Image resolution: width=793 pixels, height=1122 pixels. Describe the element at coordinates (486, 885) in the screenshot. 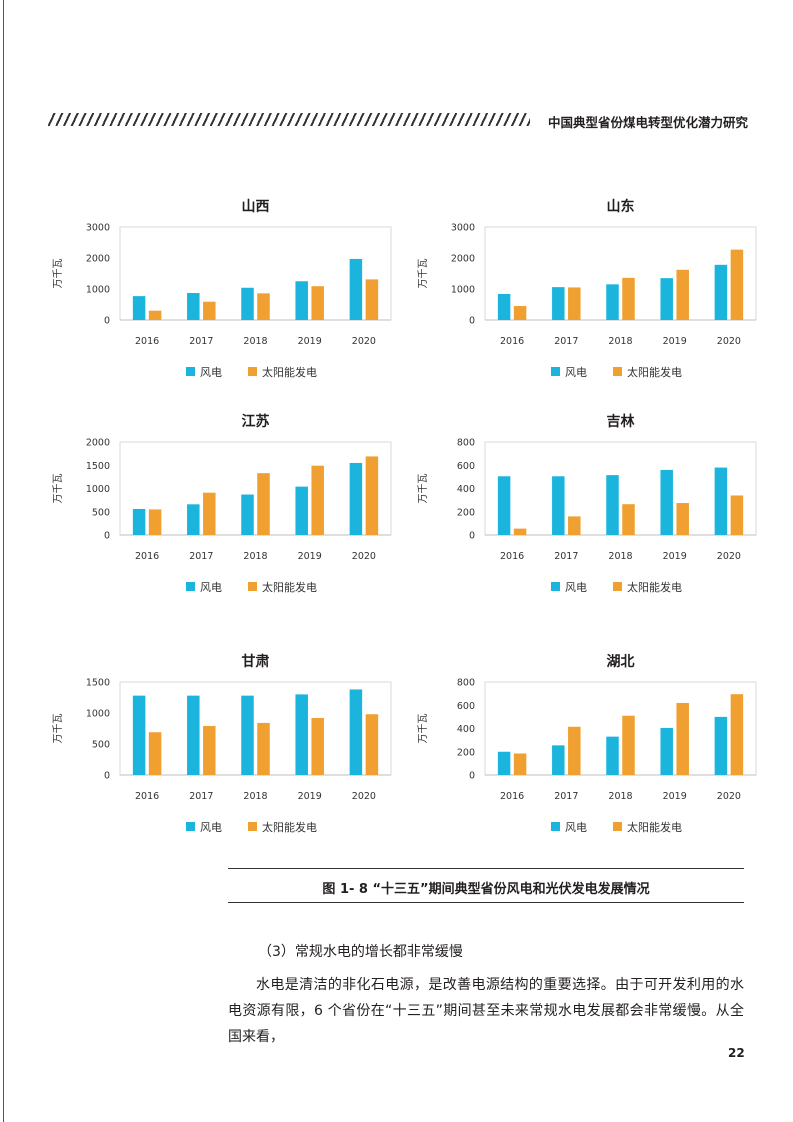

I see `figure-caption-band: 图 1- 8 “十三五”期间典型省份风电和光伏发电发展情况` at that location.